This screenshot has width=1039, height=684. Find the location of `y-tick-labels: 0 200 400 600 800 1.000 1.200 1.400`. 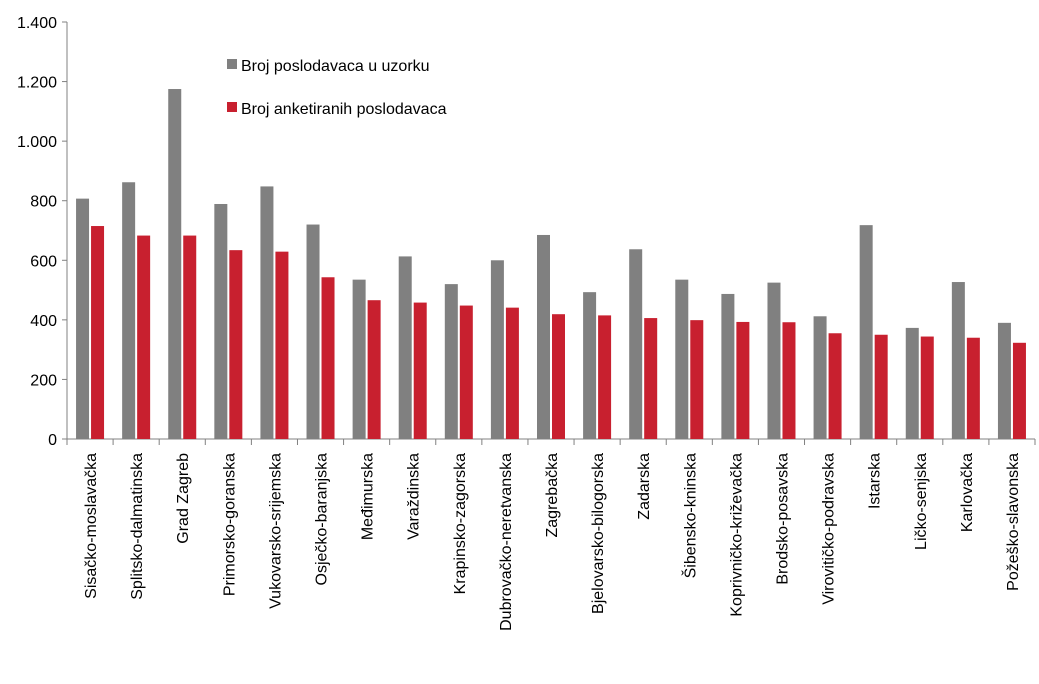

y-tick-labels: 0 200 400 600 800 1.000 1.200 1.400 is located at coordinates (37, 232).